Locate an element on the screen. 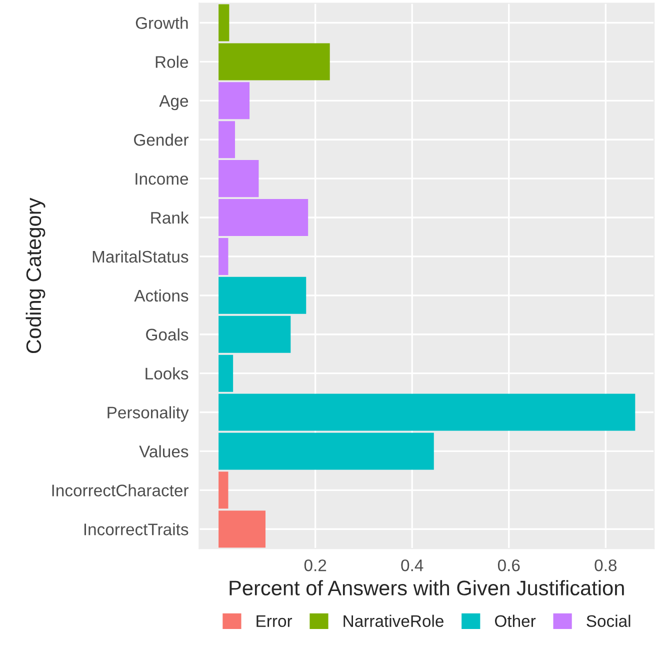 This screenshot has height=657, width=664. x-tick-label: 0.2 is located at coordinates (315, 565).